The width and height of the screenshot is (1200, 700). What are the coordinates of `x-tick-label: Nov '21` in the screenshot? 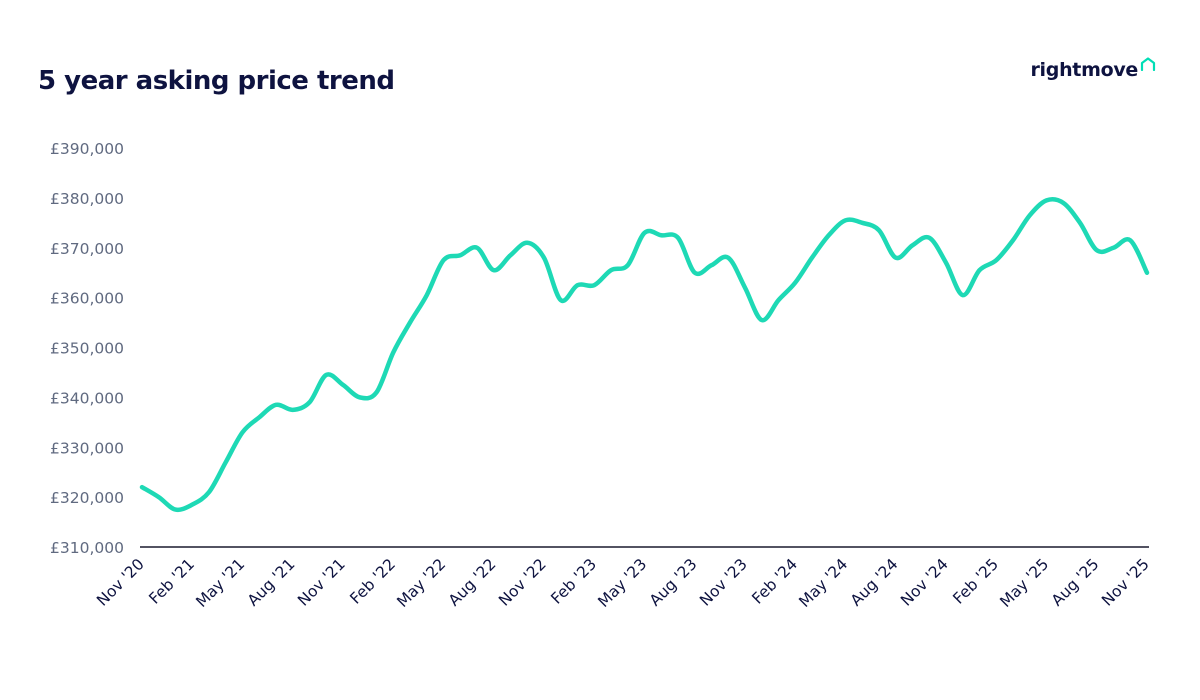 It's located at (321, 582).